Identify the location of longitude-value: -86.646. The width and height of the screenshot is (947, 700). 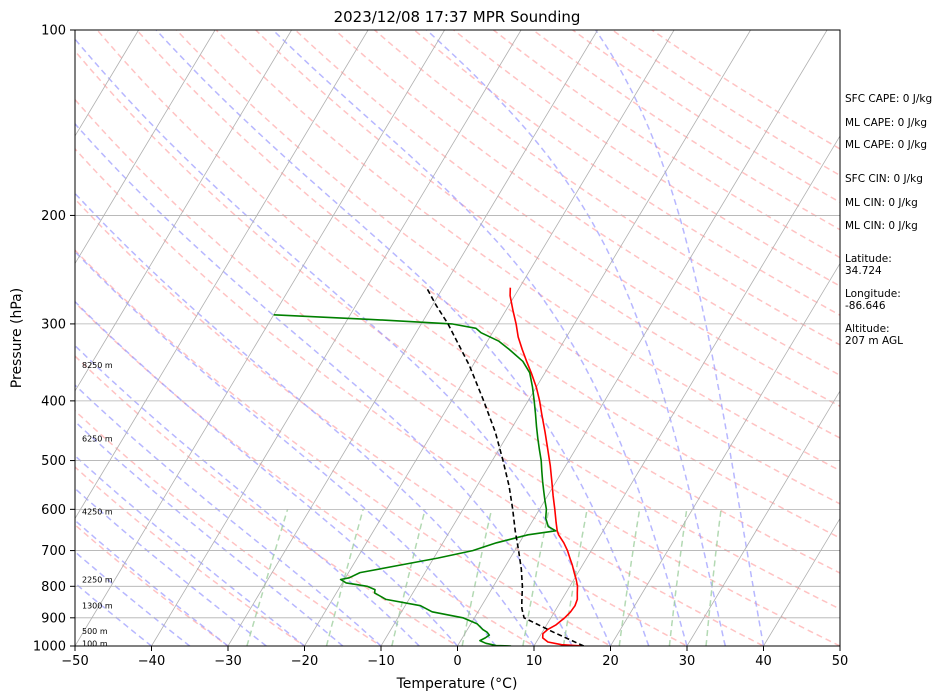
(865, 306).